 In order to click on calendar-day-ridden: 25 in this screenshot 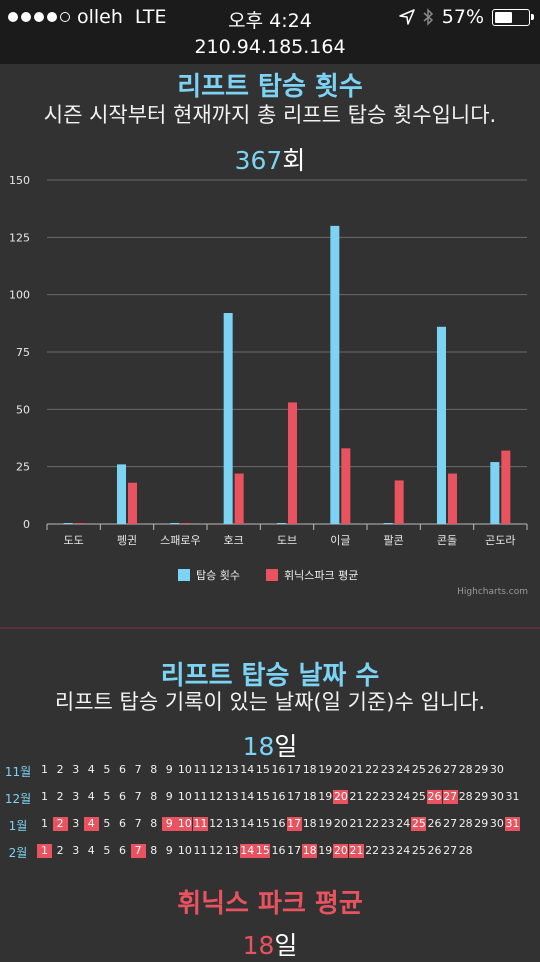, I will do `click(419, 824)`.